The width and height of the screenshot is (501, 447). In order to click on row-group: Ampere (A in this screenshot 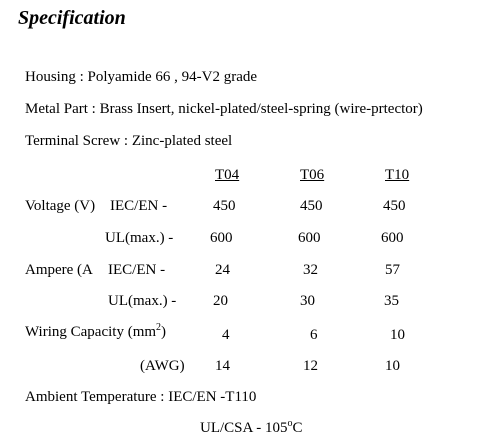, I will do `click(59, 270)`.